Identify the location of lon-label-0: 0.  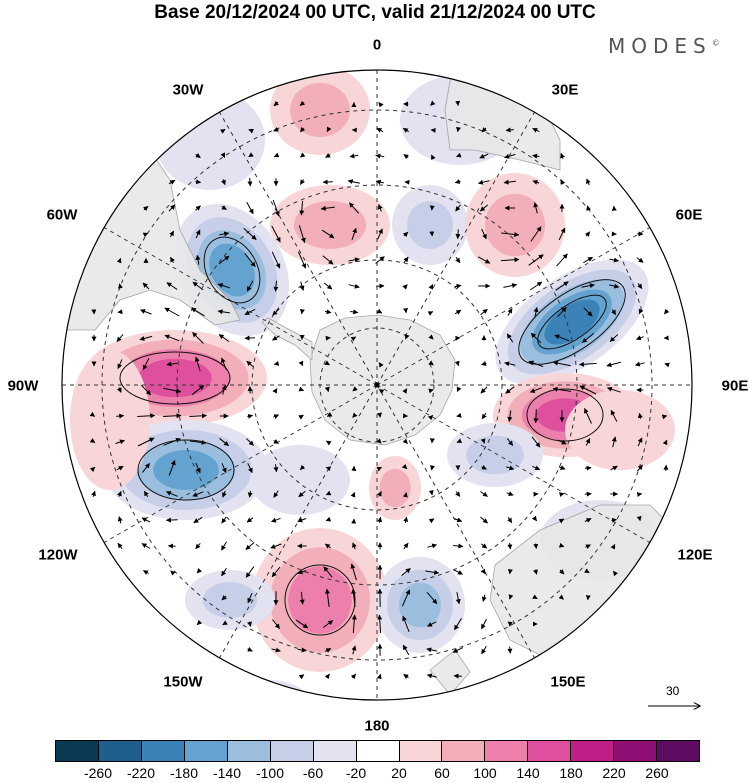
(377, 45).